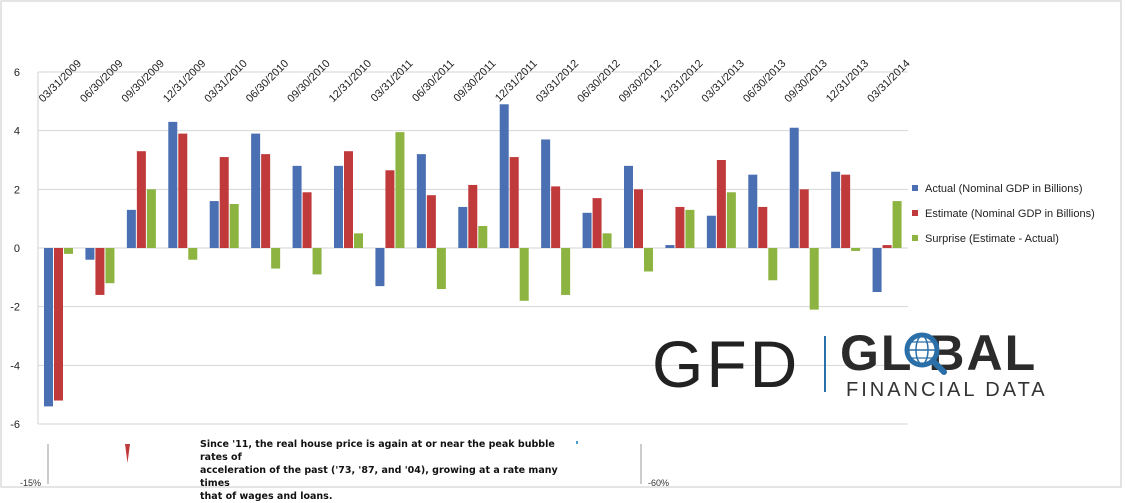 Image resolution: width=1125 pixels, height=503 pixels. I want to click on logo-subtitle: FINANCIAL DATA, so click(947, 390).